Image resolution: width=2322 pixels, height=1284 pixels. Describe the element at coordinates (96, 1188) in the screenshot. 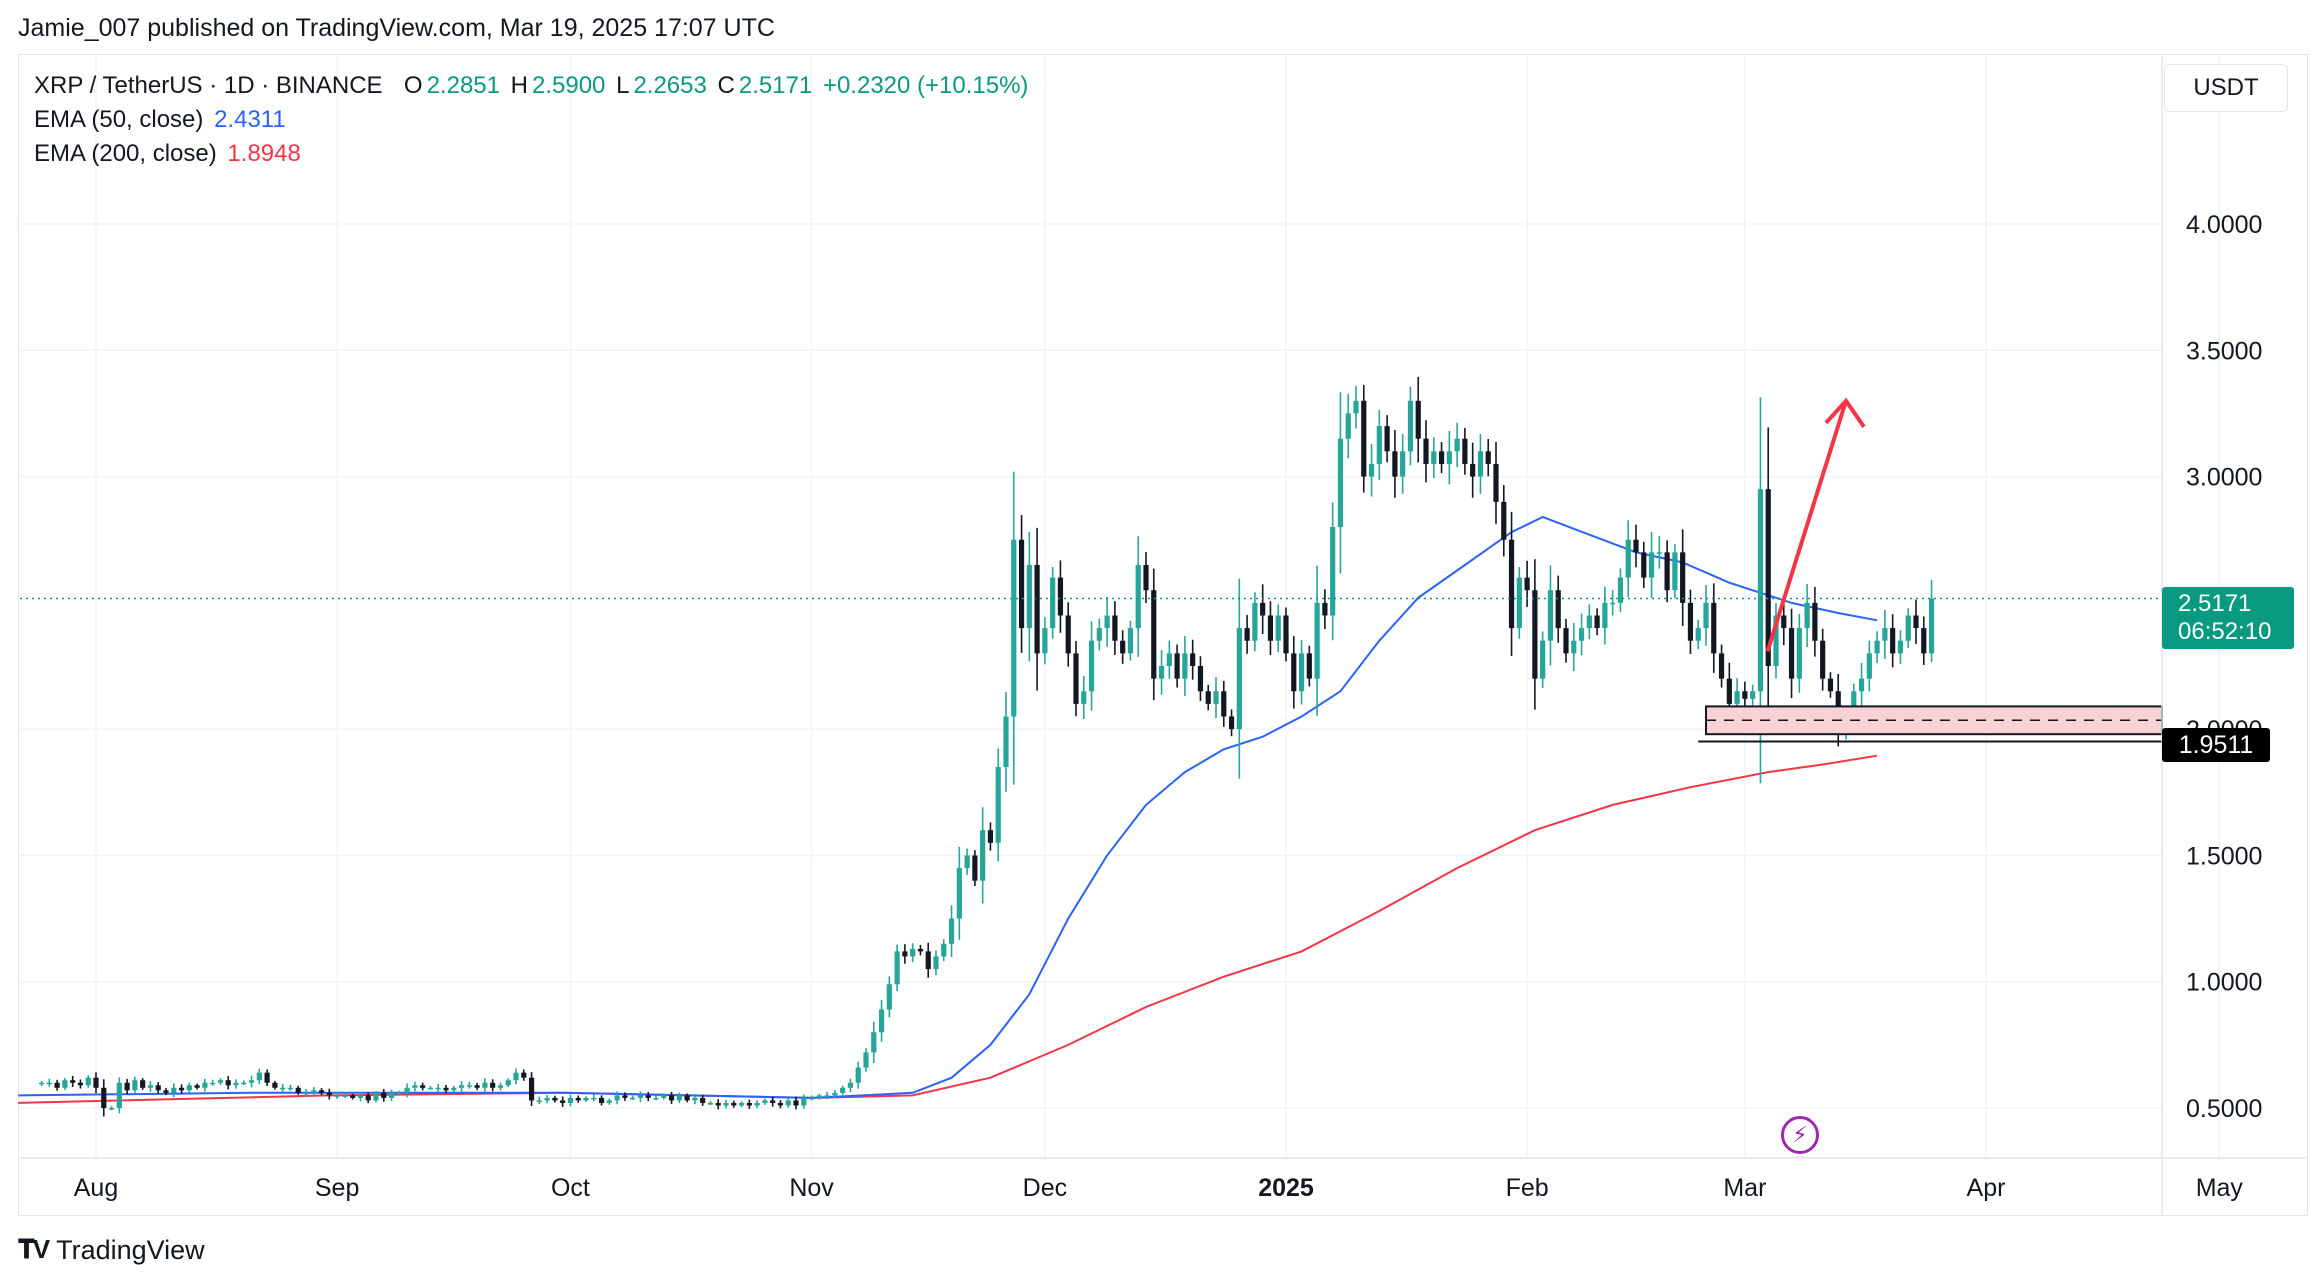

I see `x-tick-label: Aug` at that location.